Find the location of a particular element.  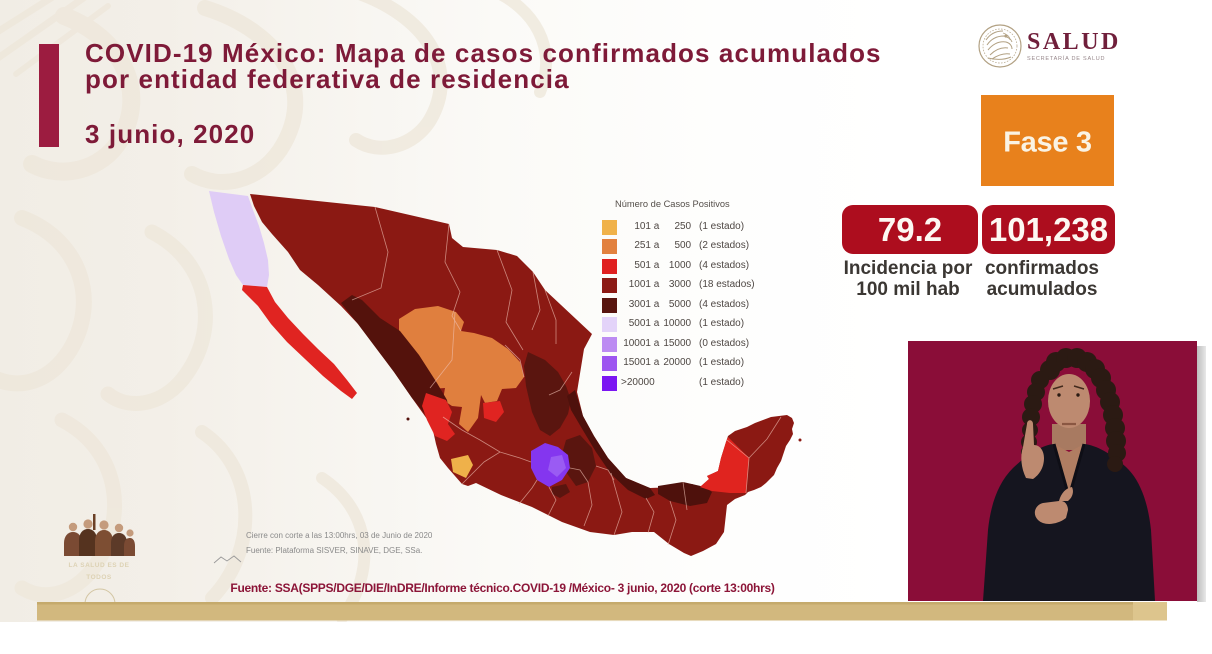

svg-text: LA SALUD ES DE is located at coordinates (99, 565).